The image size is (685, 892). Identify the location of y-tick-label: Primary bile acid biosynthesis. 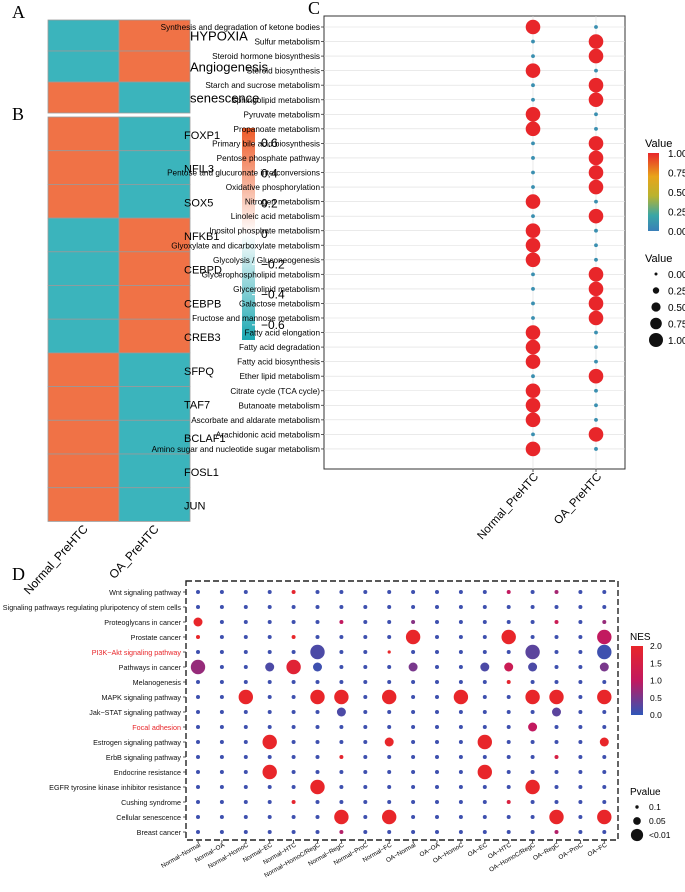
(266, 143).